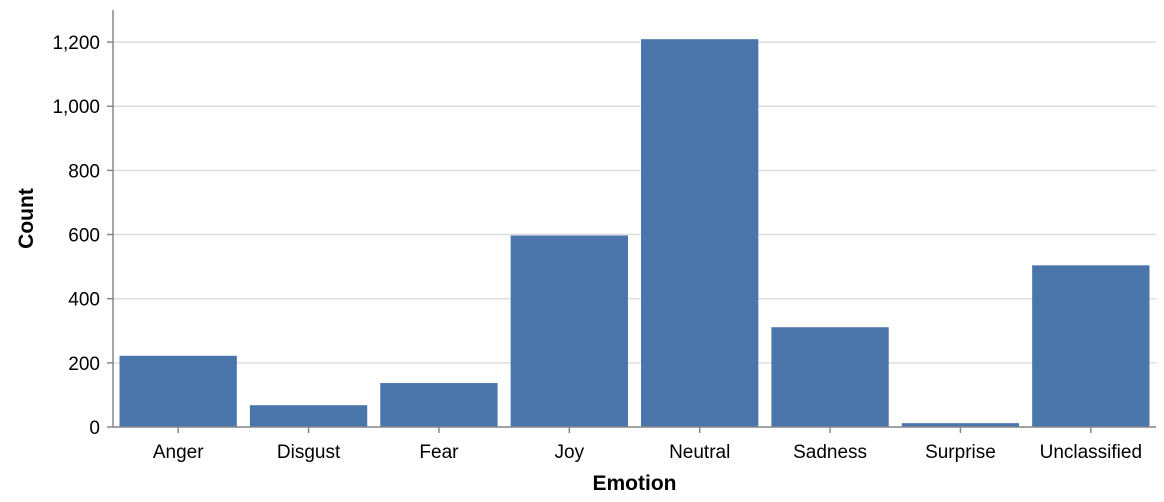 The height and width of the screenshot is (502, 1164). I want to click on bar-sadness, so click(830, 377).